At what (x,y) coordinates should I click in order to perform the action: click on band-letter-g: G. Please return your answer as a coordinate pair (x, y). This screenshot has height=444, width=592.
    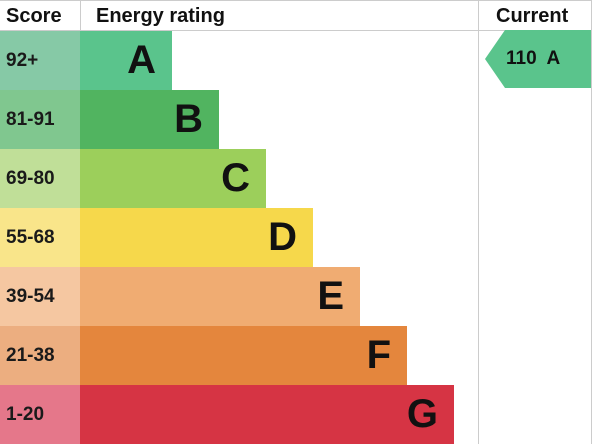
    Looking at the image, I should click on (422, 414).